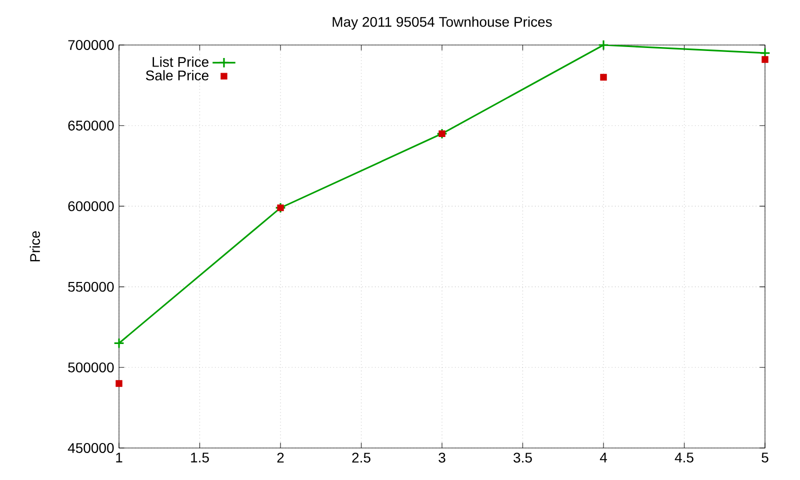 The width and height of the screenshot is (800, 480). Describe the element at coordinates (91, 45) in the screenshot. I see `y-tick-label: 700000` at that location.